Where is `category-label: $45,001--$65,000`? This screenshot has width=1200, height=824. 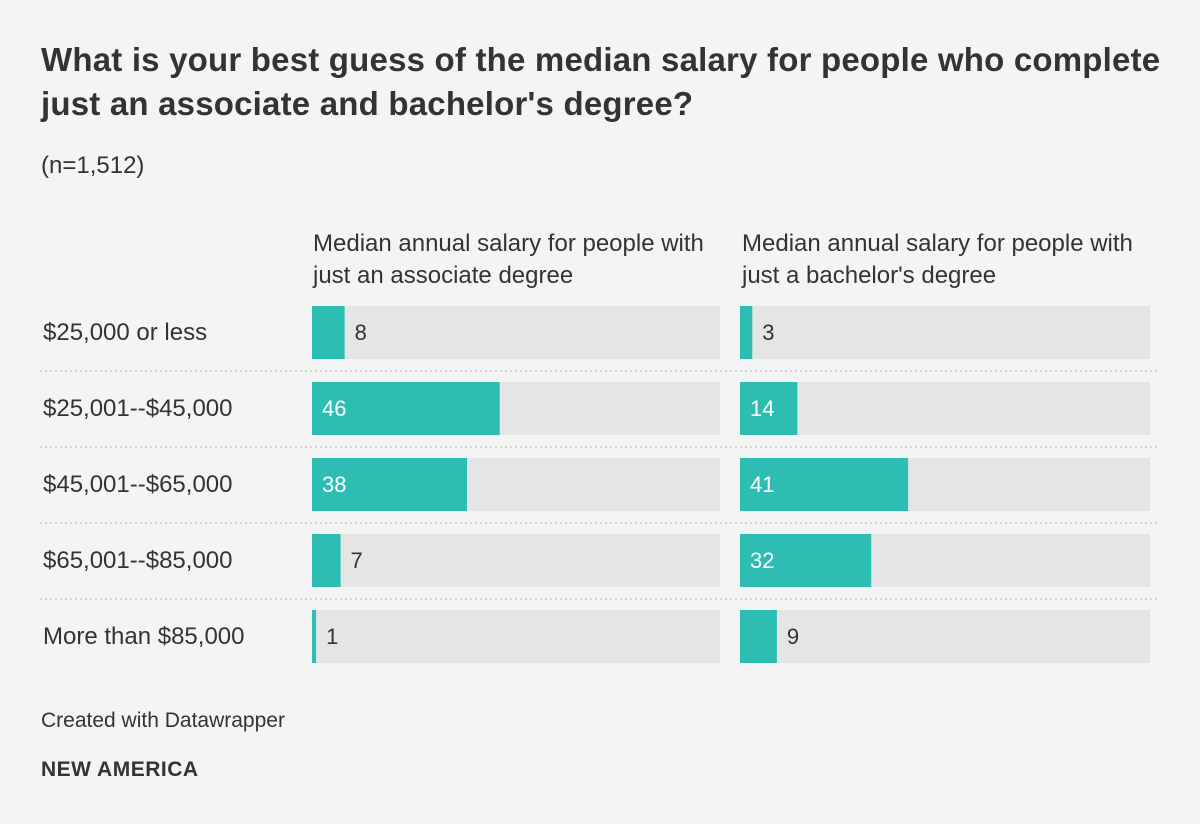
category-label: $45,001--$65,000 is located at coordinates (138, 484).